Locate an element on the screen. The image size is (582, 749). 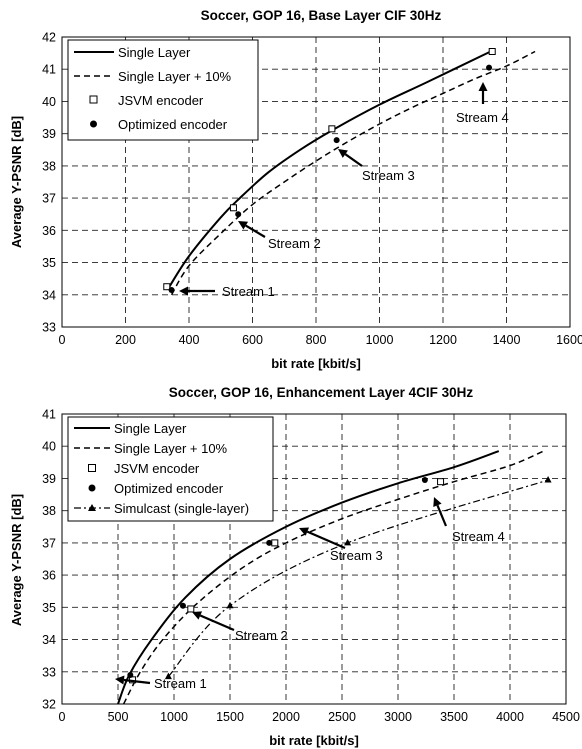
chart2-annotation-label: Stream 4 is located at coordinates (478, 536).